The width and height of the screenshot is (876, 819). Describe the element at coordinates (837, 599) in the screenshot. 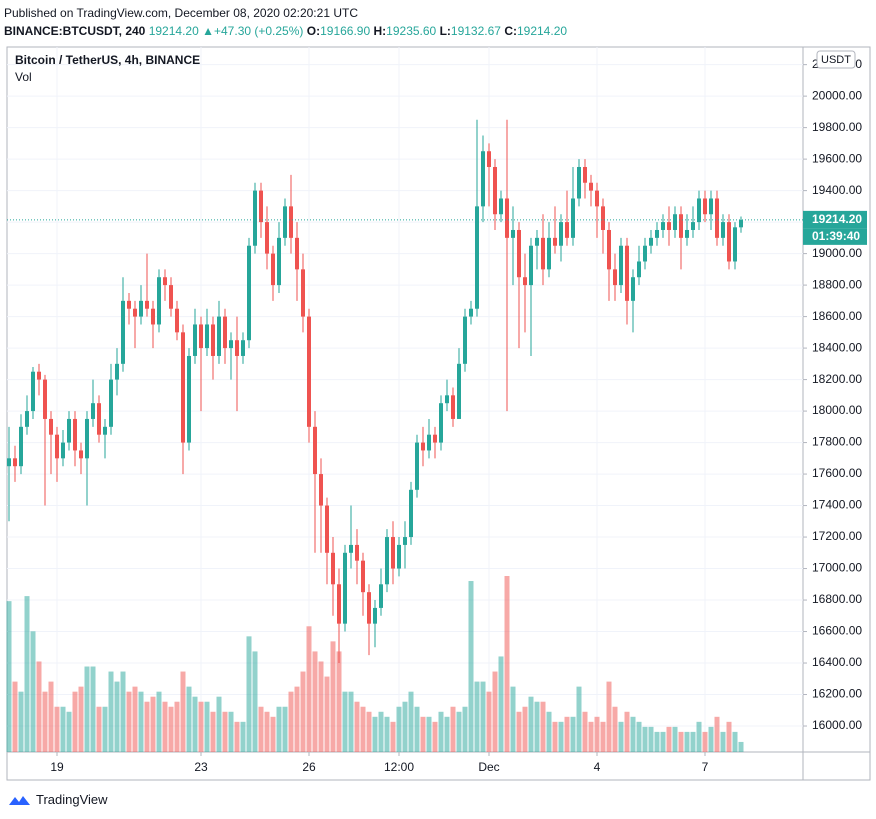

I see `y-tick-label: 16800.00` at that location.